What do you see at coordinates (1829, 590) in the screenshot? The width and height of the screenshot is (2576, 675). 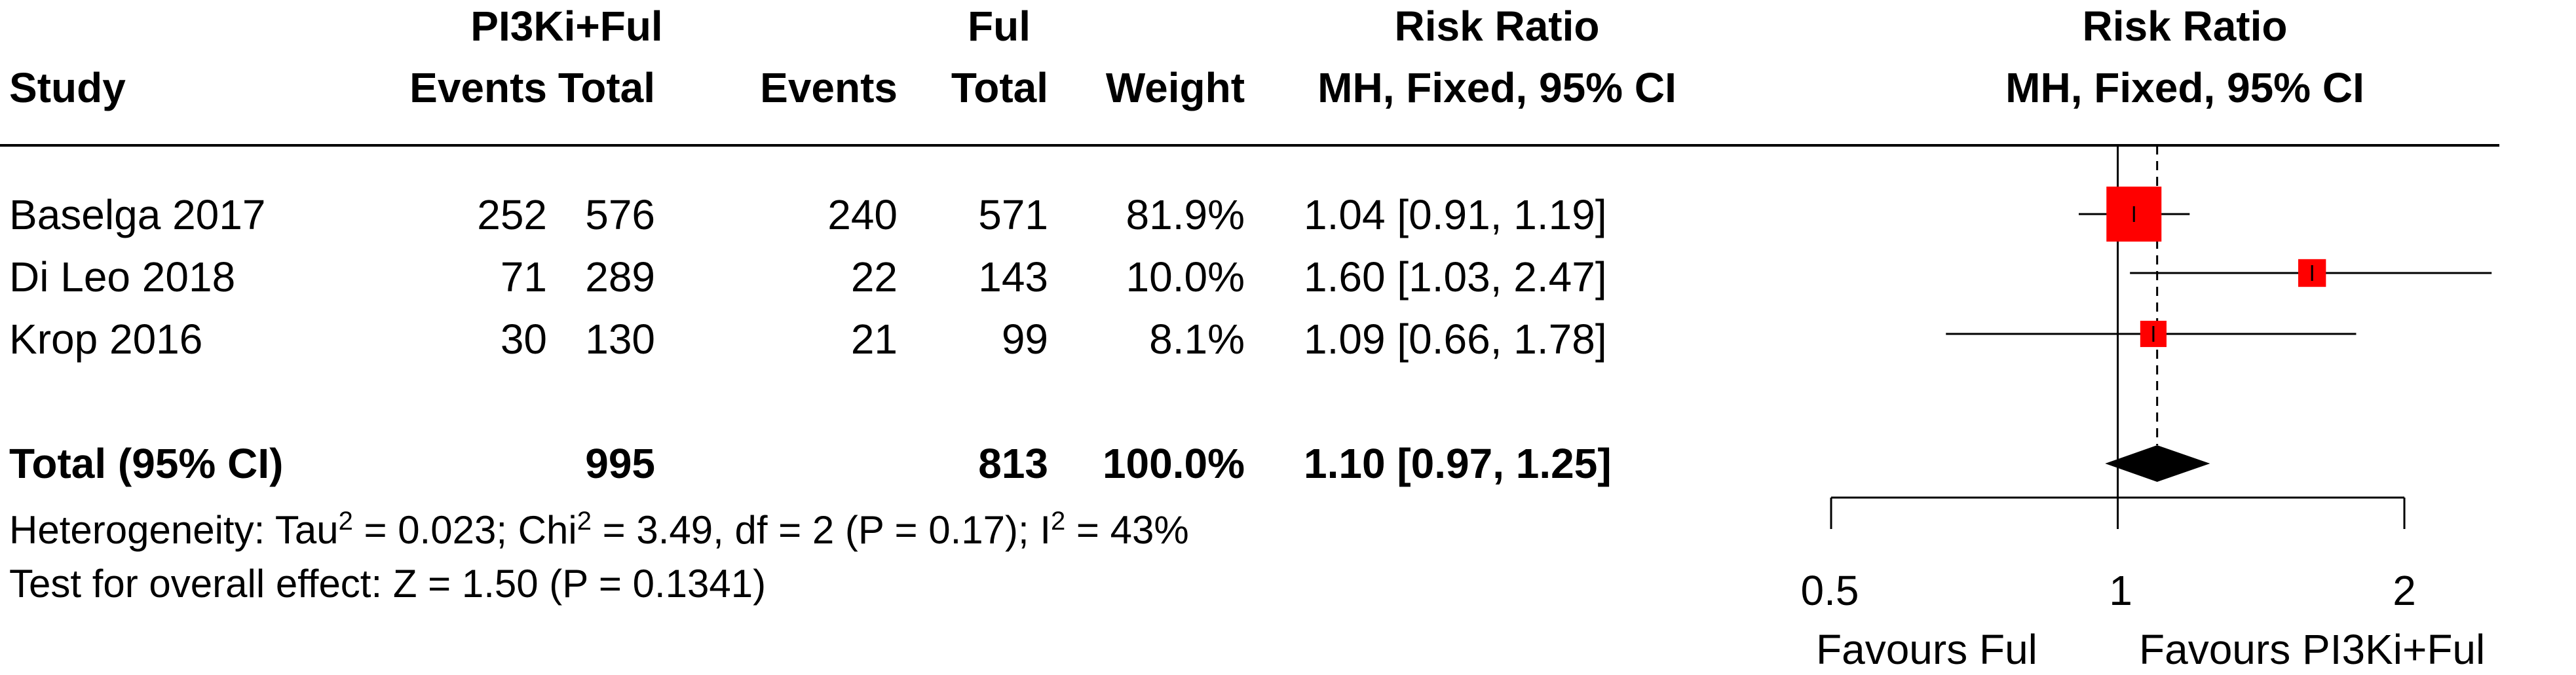 I see `tick-label: 0.5` at bounding box center [1829, 590].